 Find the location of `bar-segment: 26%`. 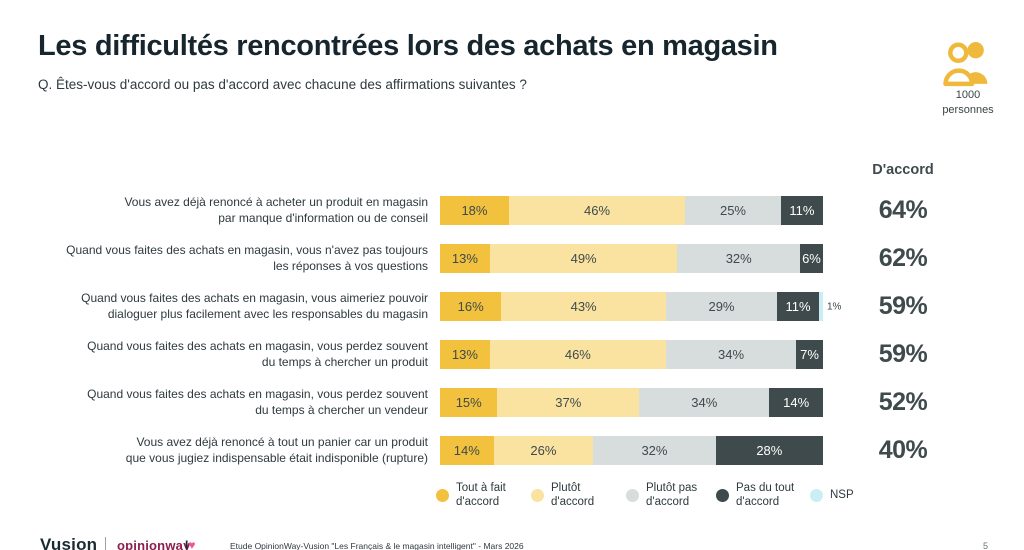

bar-segment: 26% is located at coordinates (543, 450).